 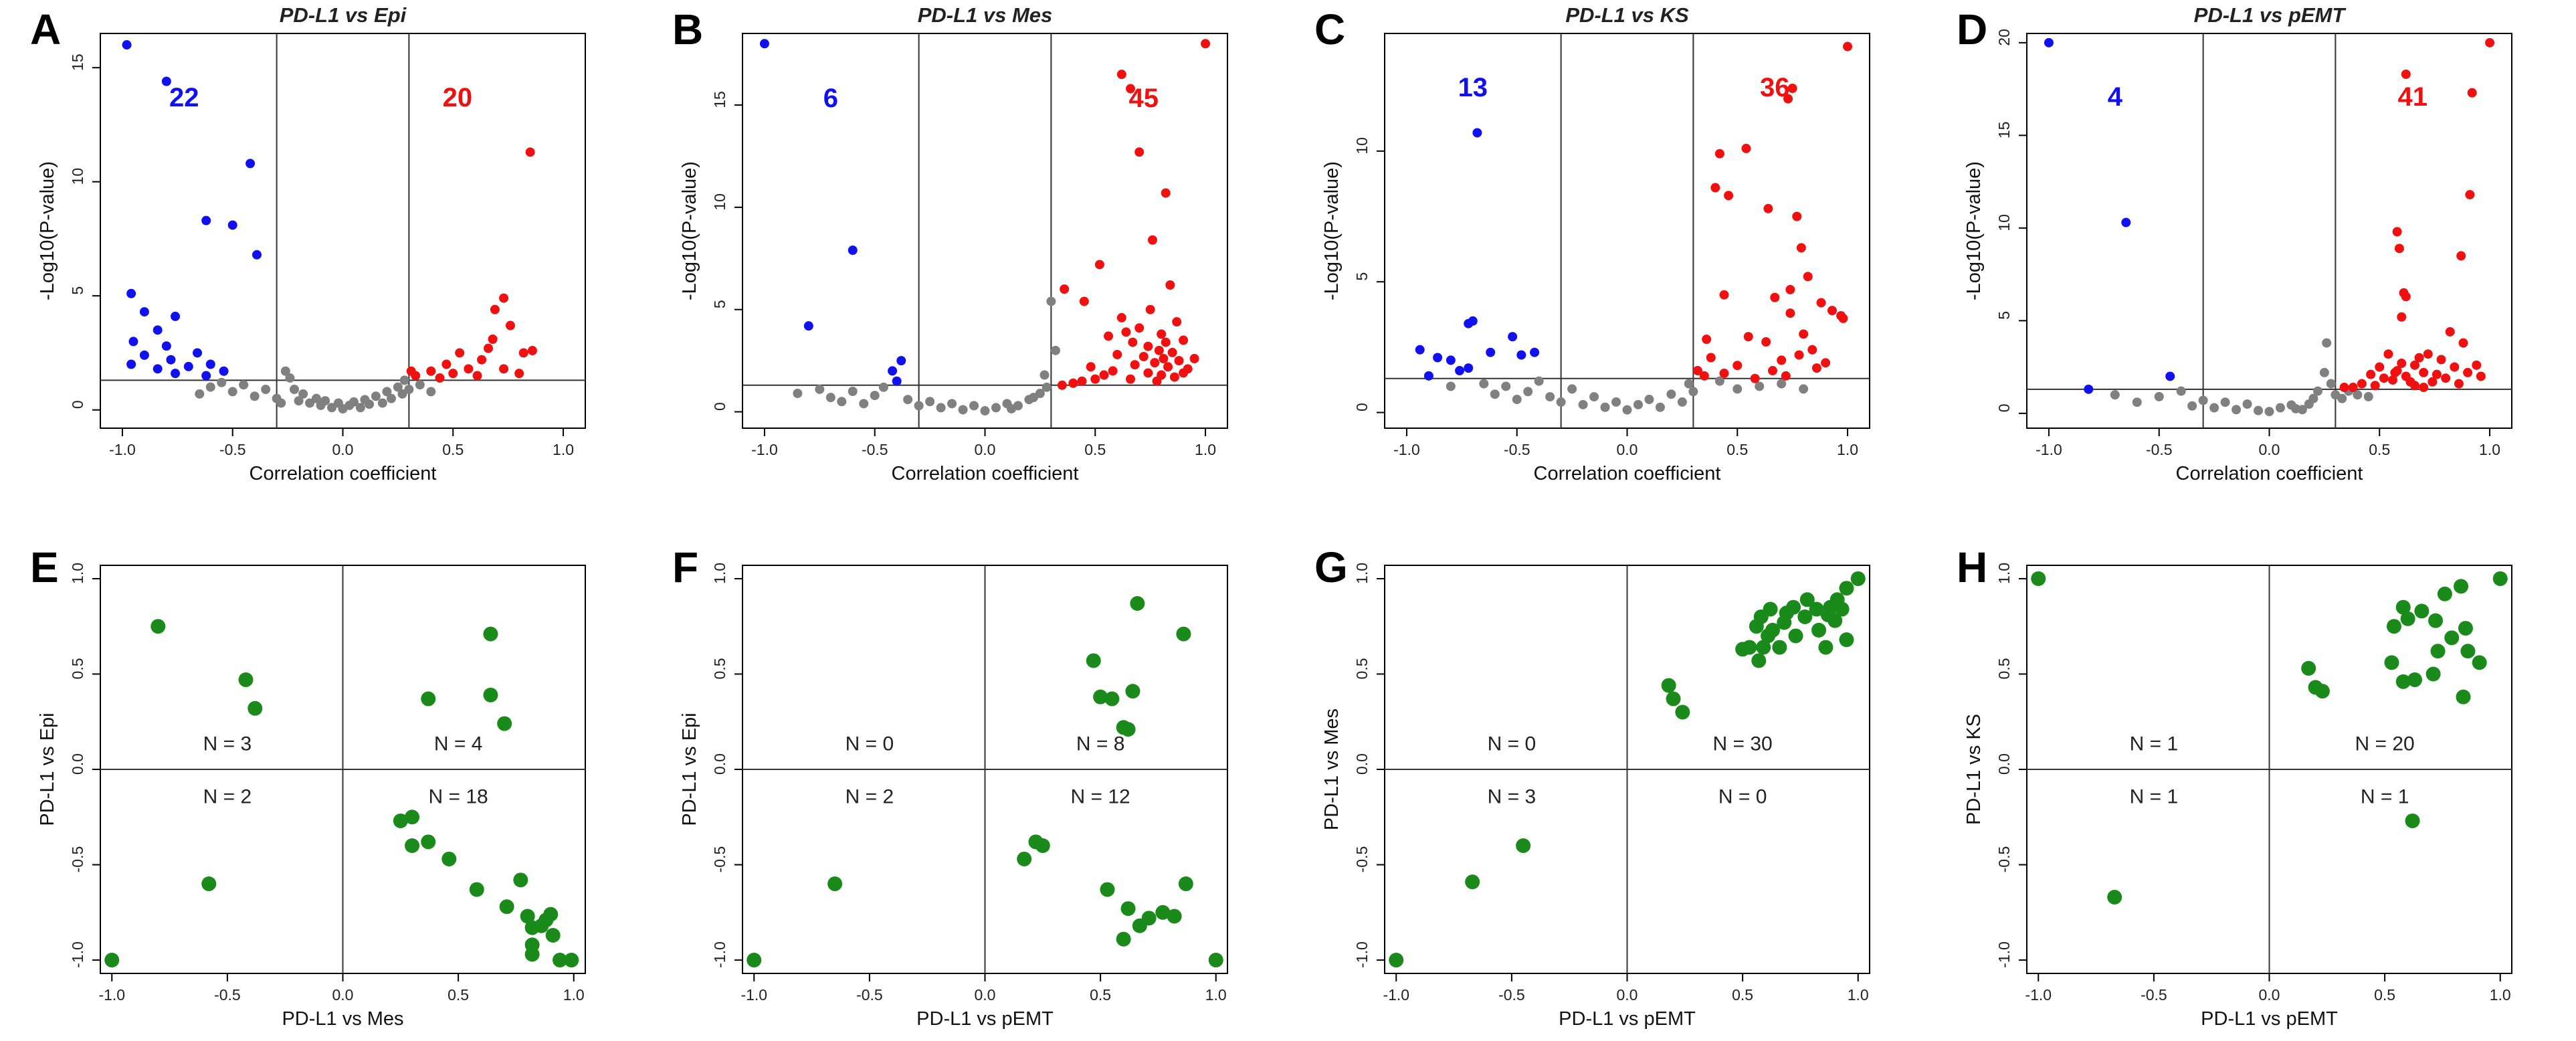 I want to click on quadrant-count-br: N = 12, so click(x=1100, y=797).